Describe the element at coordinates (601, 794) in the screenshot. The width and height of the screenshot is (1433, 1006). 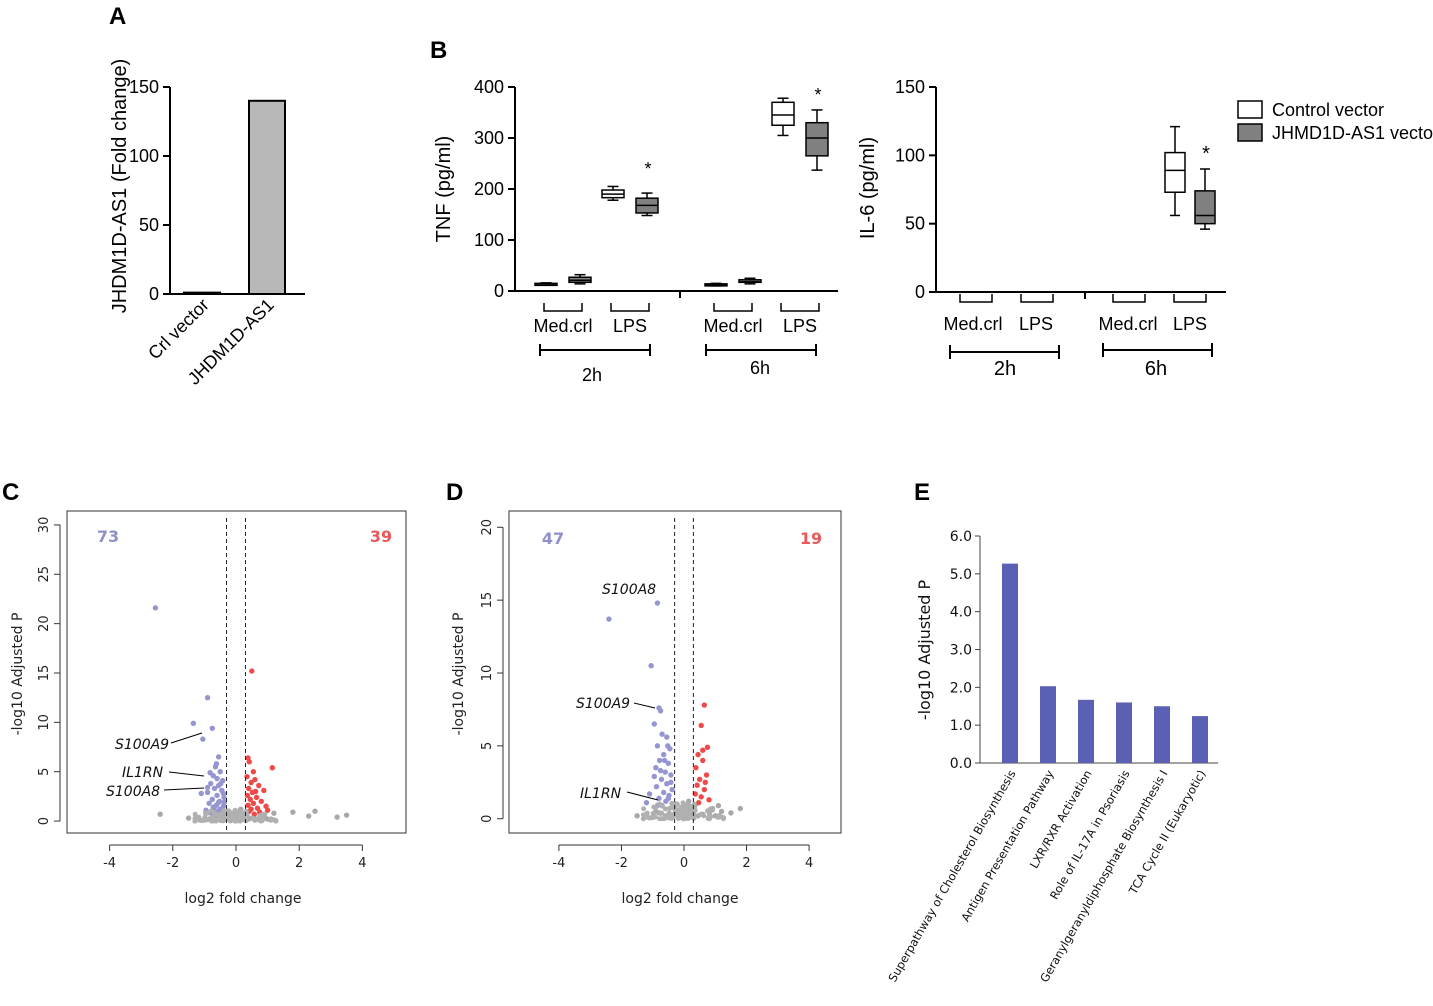
I see `panel-d-gene-label-il1rn: IL1RN` at that location.